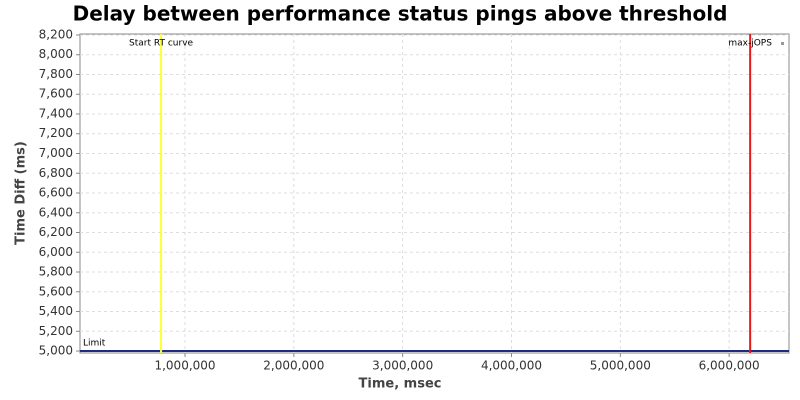  What do you see at coordinates (56, 351) in the screenshot?
I see `y-tick-label: 5,000` at bounding box center [56, 351].